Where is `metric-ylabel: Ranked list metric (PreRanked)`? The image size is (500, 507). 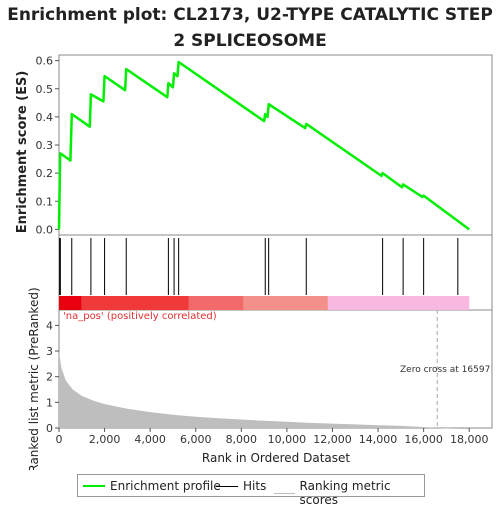 metric-ylabel: Ranked list metric (PreRanked) is located at coordinates (34, 378).